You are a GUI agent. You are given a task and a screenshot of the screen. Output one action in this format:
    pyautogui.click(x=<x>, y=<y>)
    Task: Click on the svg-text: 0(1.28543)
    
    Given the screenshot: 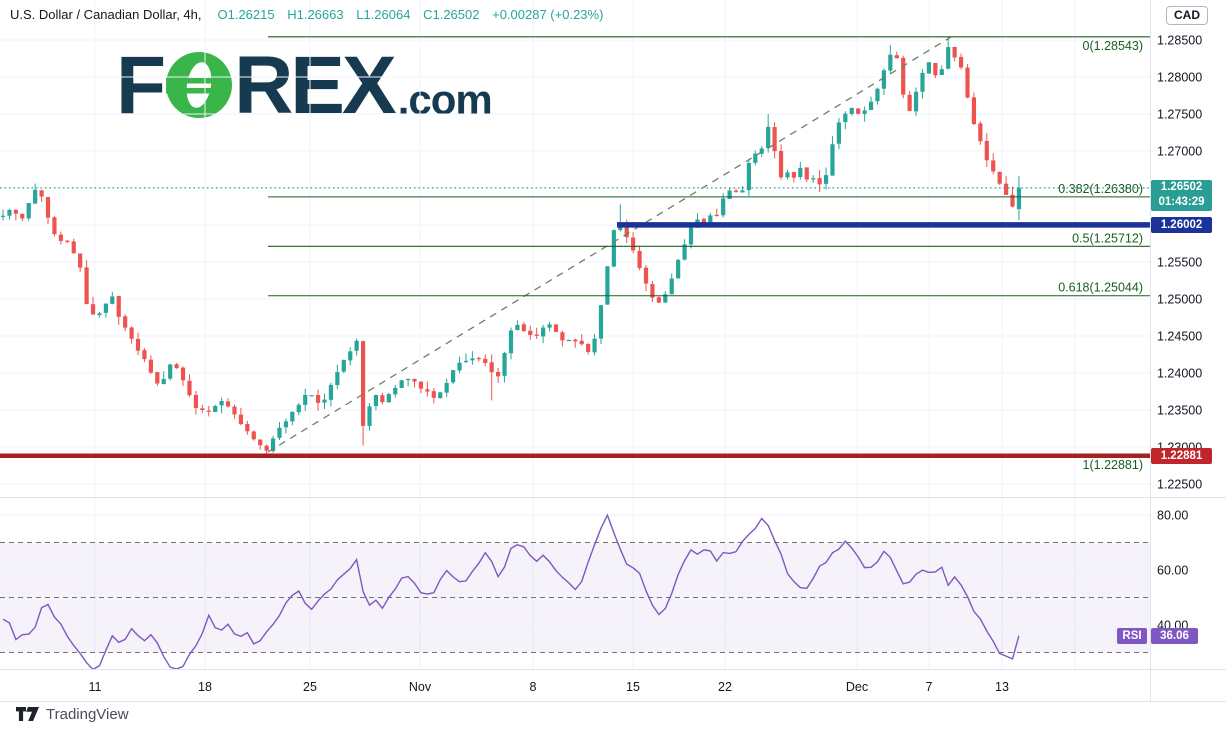 What is the action you would take?
    pyautogui.click(x=1113, y=46)
    